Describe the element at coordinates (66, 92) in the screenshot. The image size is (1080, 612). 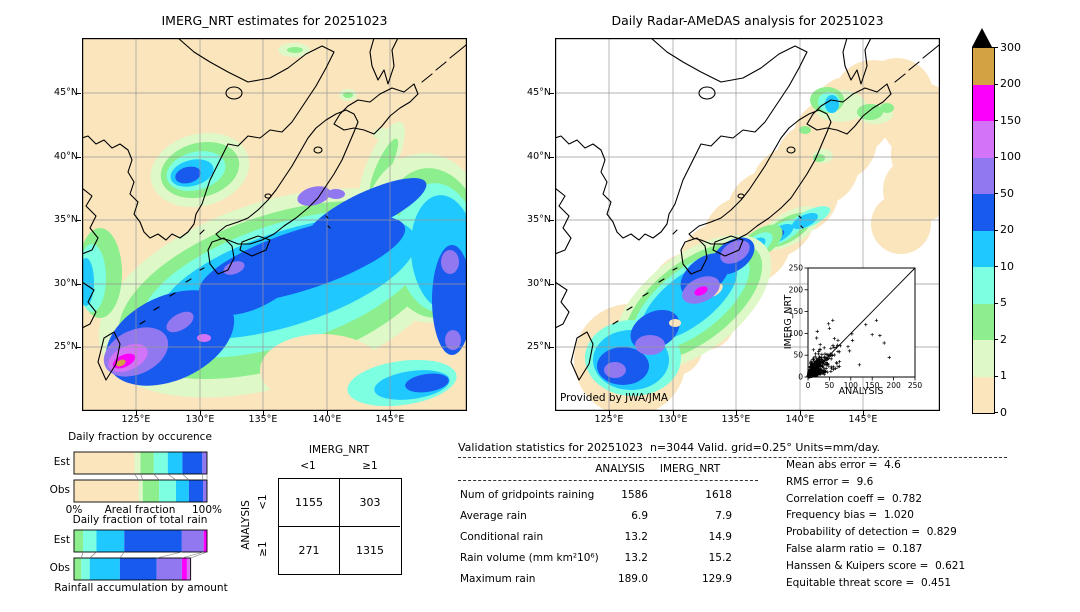
I see `y-tick-label: 45°N` at that location.